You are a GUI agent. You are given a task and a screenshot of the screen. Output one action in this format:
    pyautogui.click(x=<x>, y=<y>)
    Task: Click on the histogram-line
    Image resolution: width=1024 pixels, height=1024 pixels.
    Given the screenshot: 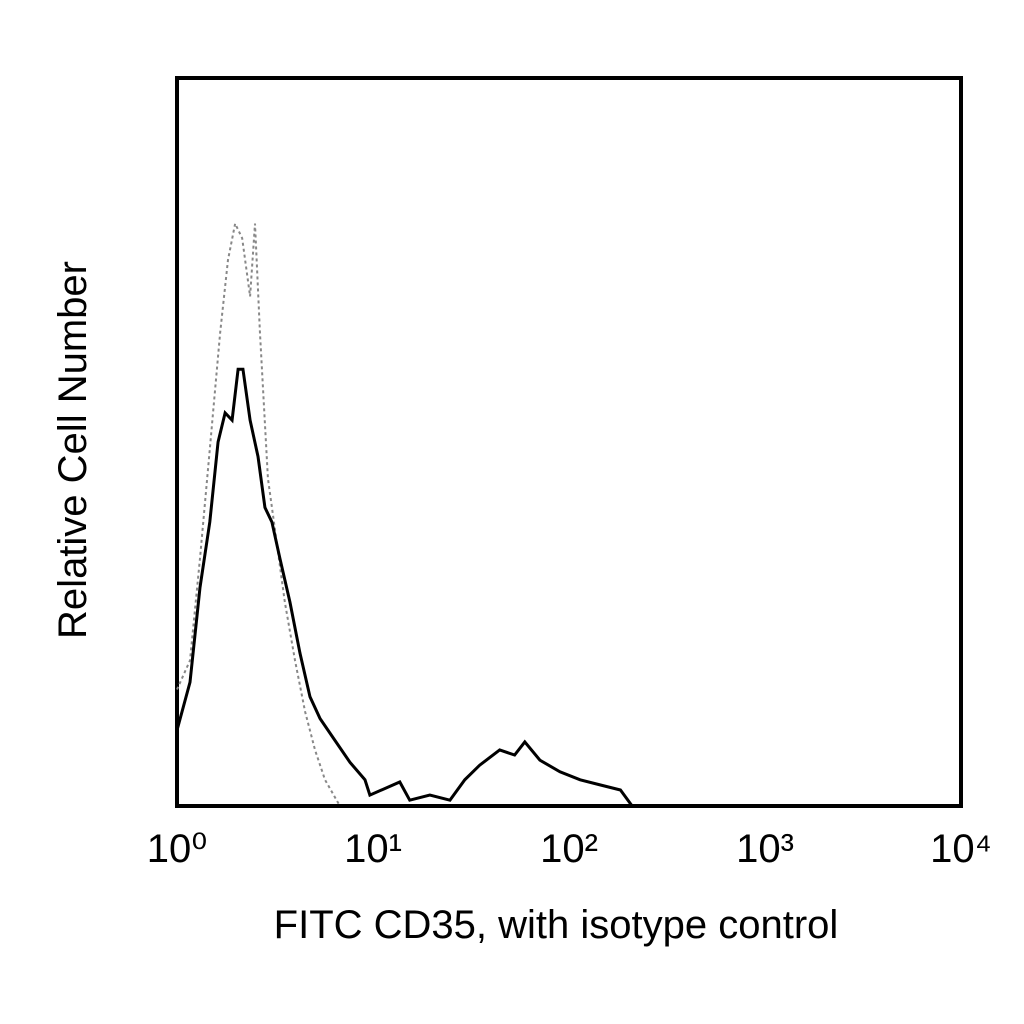 What is the action you would take?
    pyautogui.click(x=258, y=513)
    